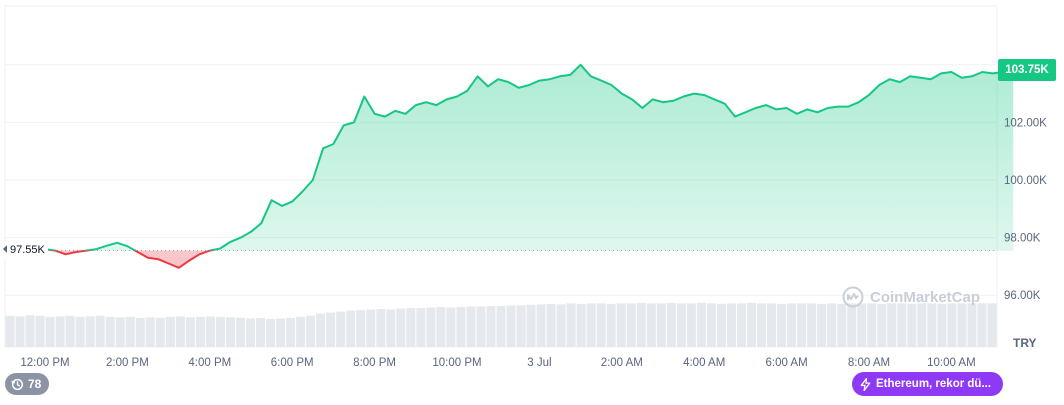 The width and height of the screenshot is (1064, 405). I want to click on y-axis-labels: 96.00K 98.00K 100.00K 102.00K, so click(1025, 209).